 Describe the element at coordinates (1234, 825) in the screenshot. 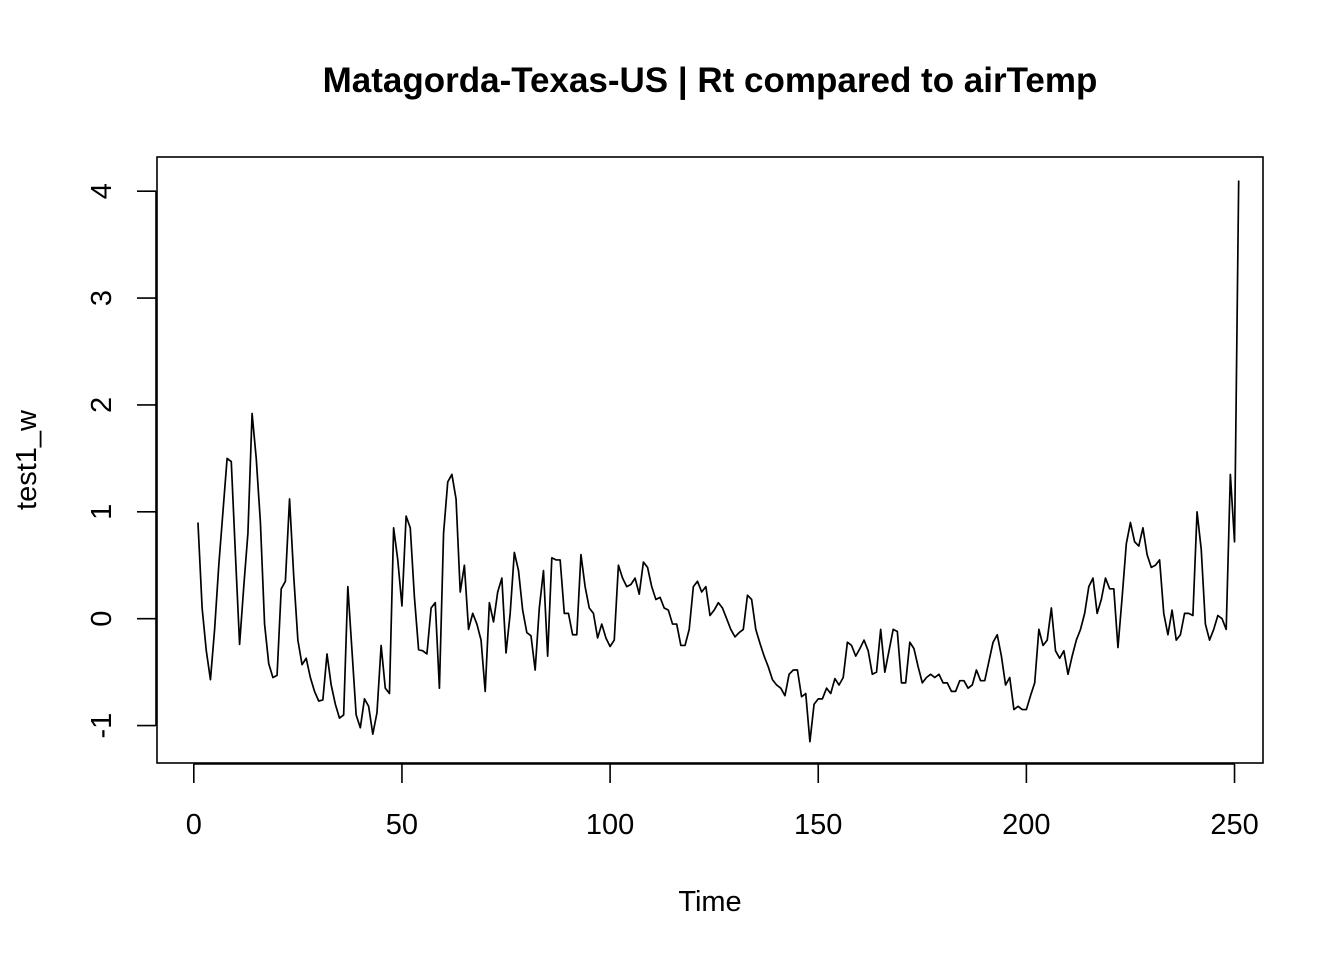

I see `x-tick-label: 250` at that location.